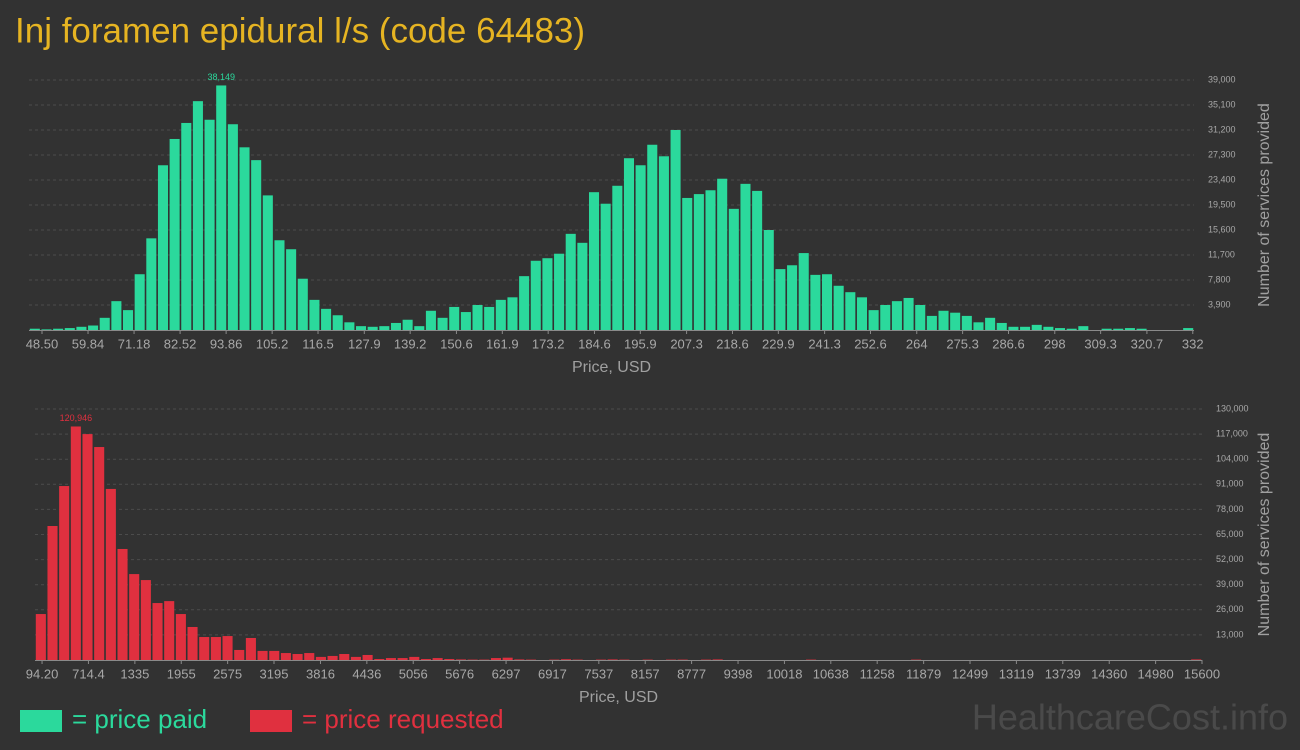 The image size is (1300, 750). Describe the element at coordinates (1221, 254) in the screenshot. I see `y-tick-label: 11,700` at that location.